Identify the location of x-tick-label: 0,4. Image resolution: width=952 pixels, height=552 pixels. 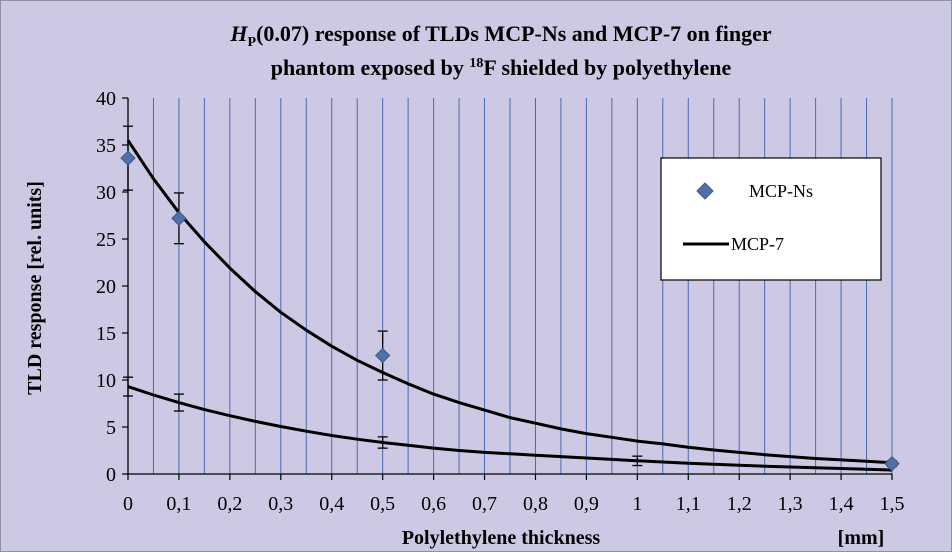
(331, 504).